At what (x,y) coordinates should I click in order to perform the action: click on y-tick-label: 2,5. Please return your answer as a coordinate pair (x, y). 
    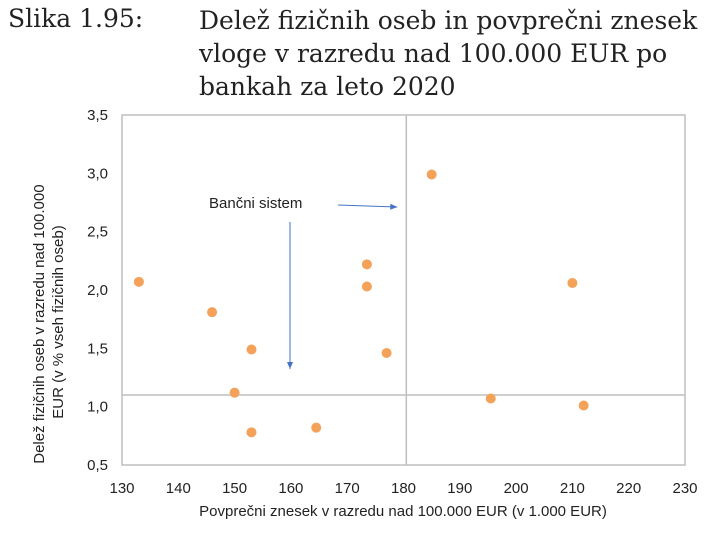
    Looking at the image, I should click on (97, 232).